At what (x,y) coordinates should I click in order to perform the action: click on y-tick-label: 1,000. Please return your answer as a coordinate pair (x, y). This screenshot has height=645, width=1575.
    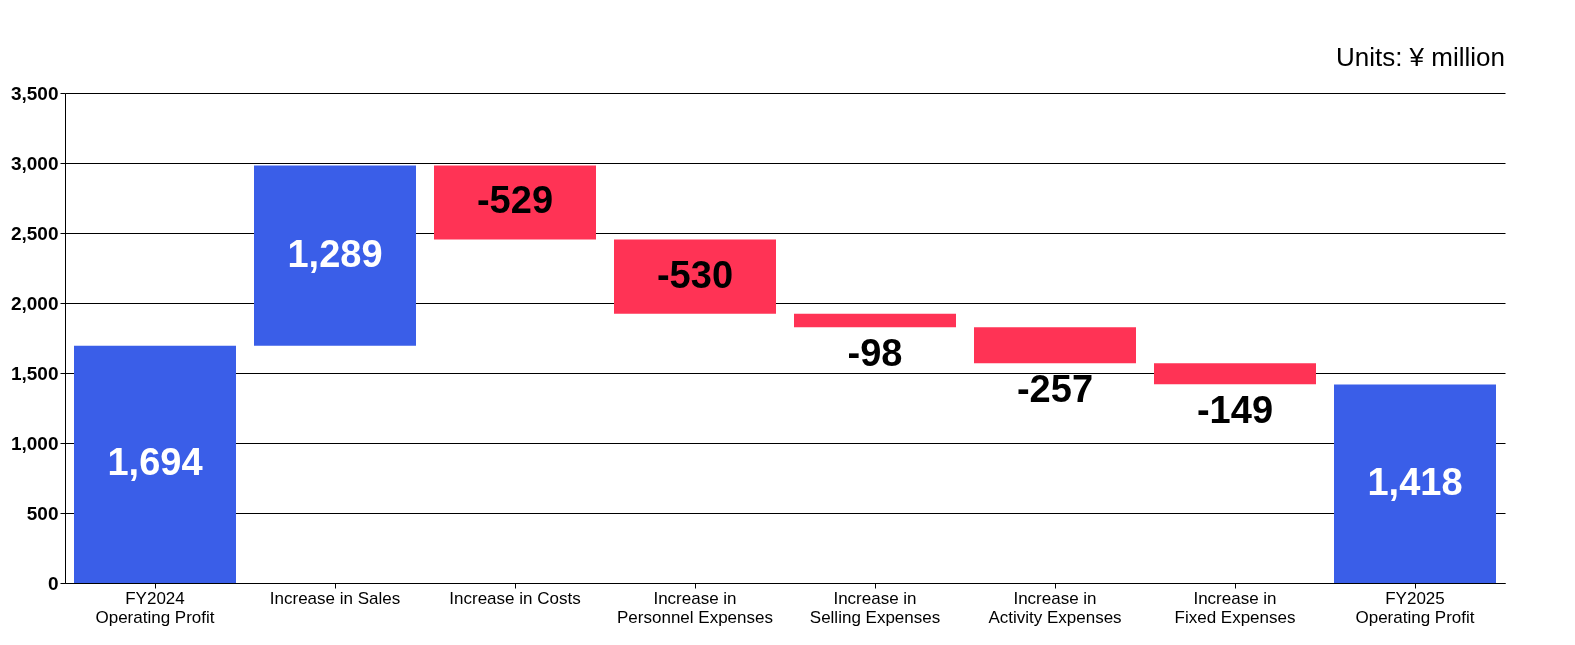
    Looking at the image, I should click on (34, 443).